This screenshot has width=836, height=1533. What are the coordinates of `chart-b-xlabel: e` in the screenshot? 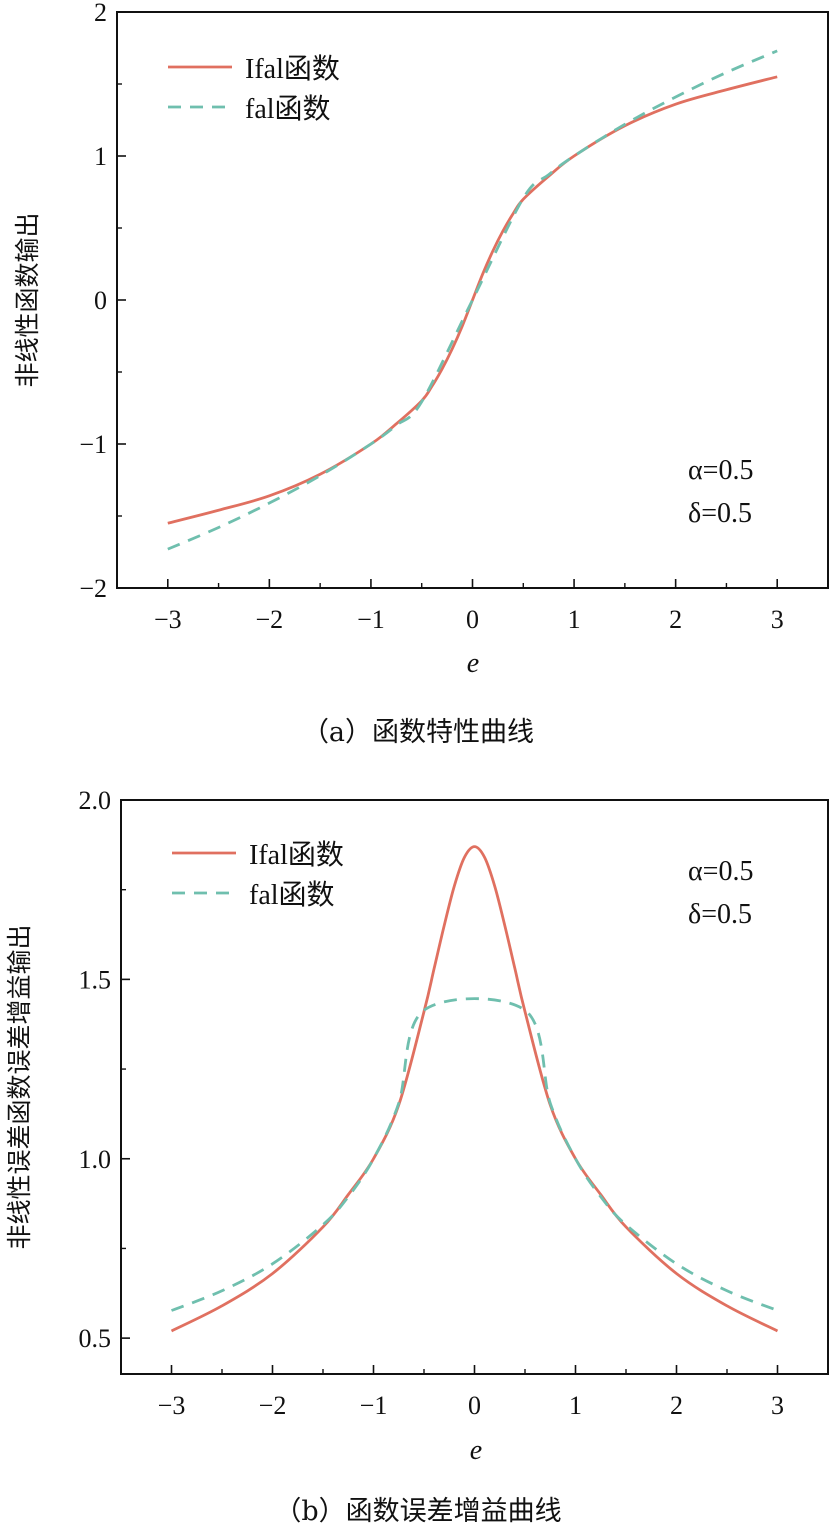 It's located at (476, 1450).